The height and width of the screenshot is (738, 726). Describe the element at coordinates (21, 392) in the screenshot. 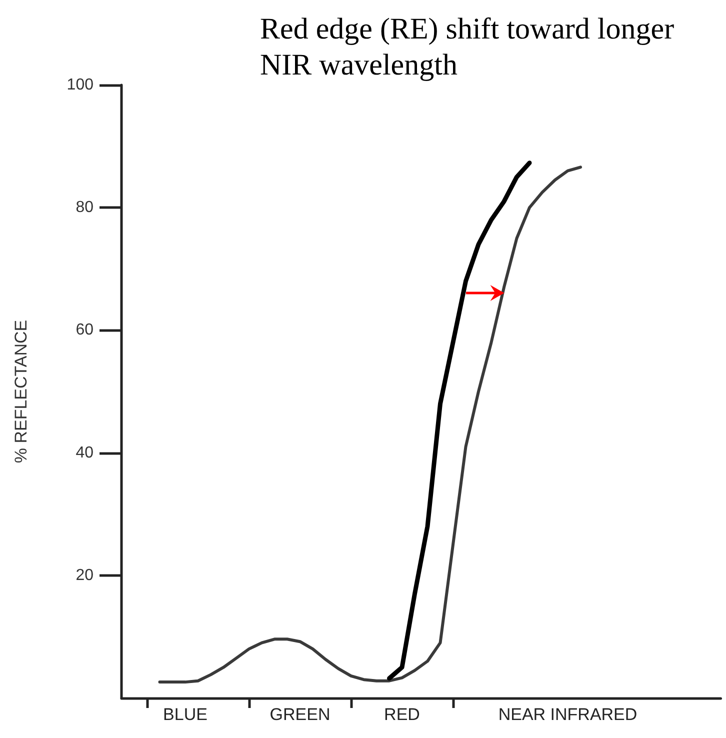

I see `y-axis-title: % REFLECTANCE` at that location.